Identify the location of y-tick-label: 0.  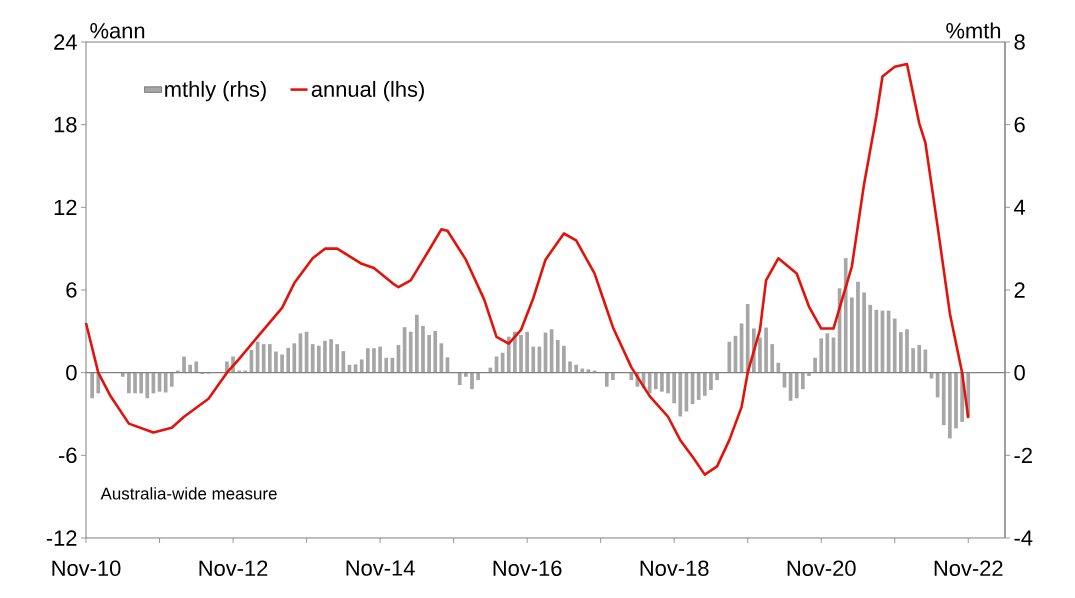
(71, 372).